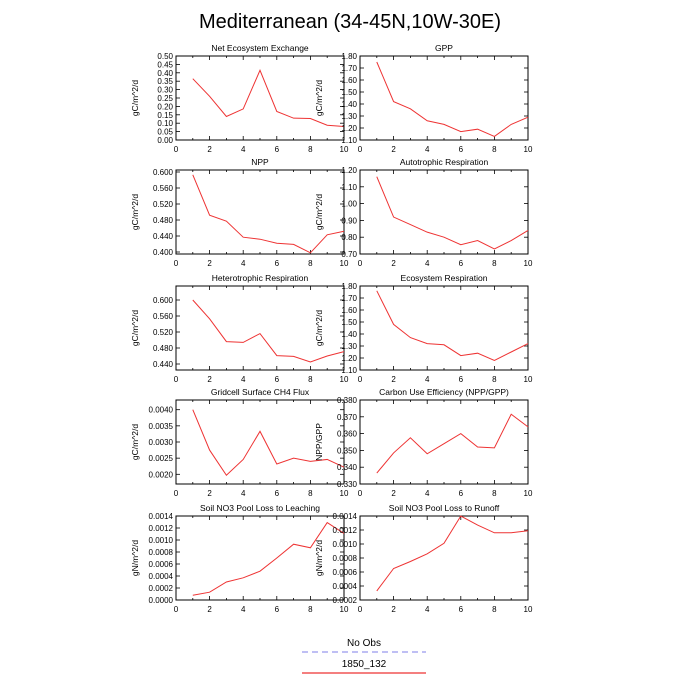 The image size is (700, 700). What do you see at coordinates (347, 467) in the screenshot?
I see `y-tick-label: 0.340` at bounding box center [347, 467].